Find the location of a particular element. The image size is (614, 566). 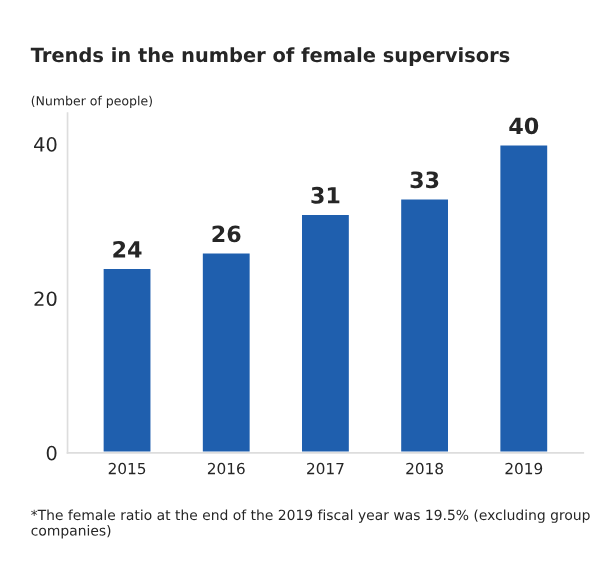

y-tick-label: 20 is located at coordinates (45, 299).